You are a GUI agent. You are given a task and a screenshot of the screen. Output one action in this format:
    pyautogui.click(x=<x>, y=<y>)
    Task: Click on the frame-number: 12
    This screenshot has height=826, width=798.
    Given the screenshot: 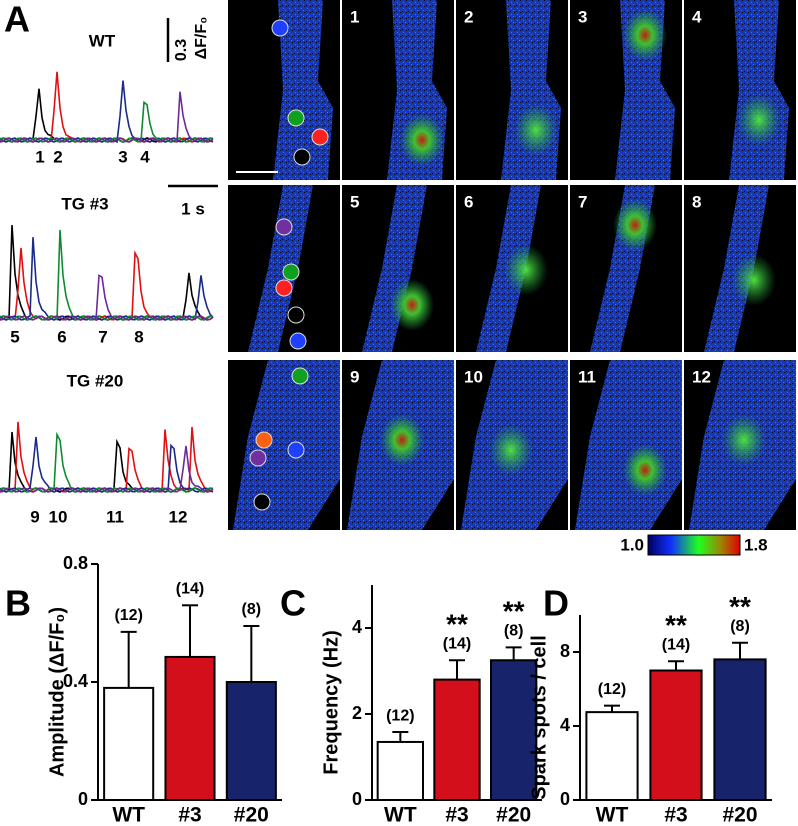 What is the action you would take?
    pyautogui.click(x=701, y=376)
    